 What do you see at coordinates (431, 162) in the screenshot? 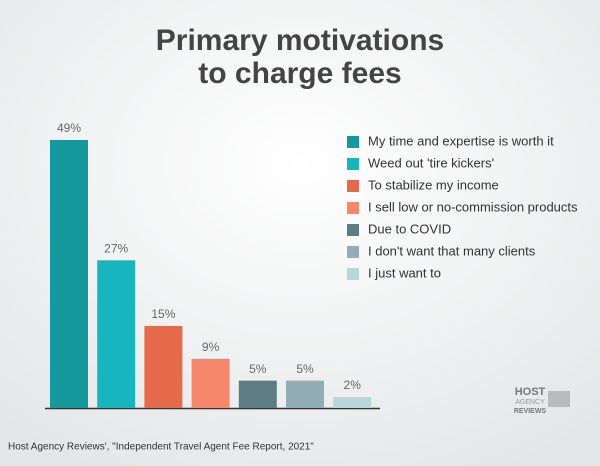
I see `legend-label: Weed out 'tire kickers'` at bounding box center [431, 162].